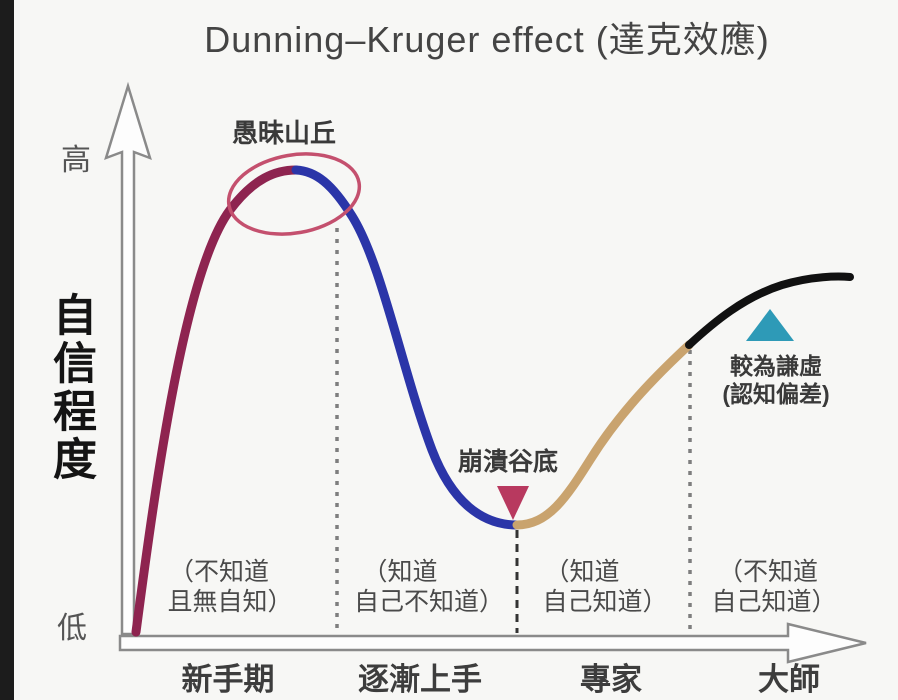 The image size is (898, 700). I want to click on y-axis-low-label: 低, so click(72, 628).